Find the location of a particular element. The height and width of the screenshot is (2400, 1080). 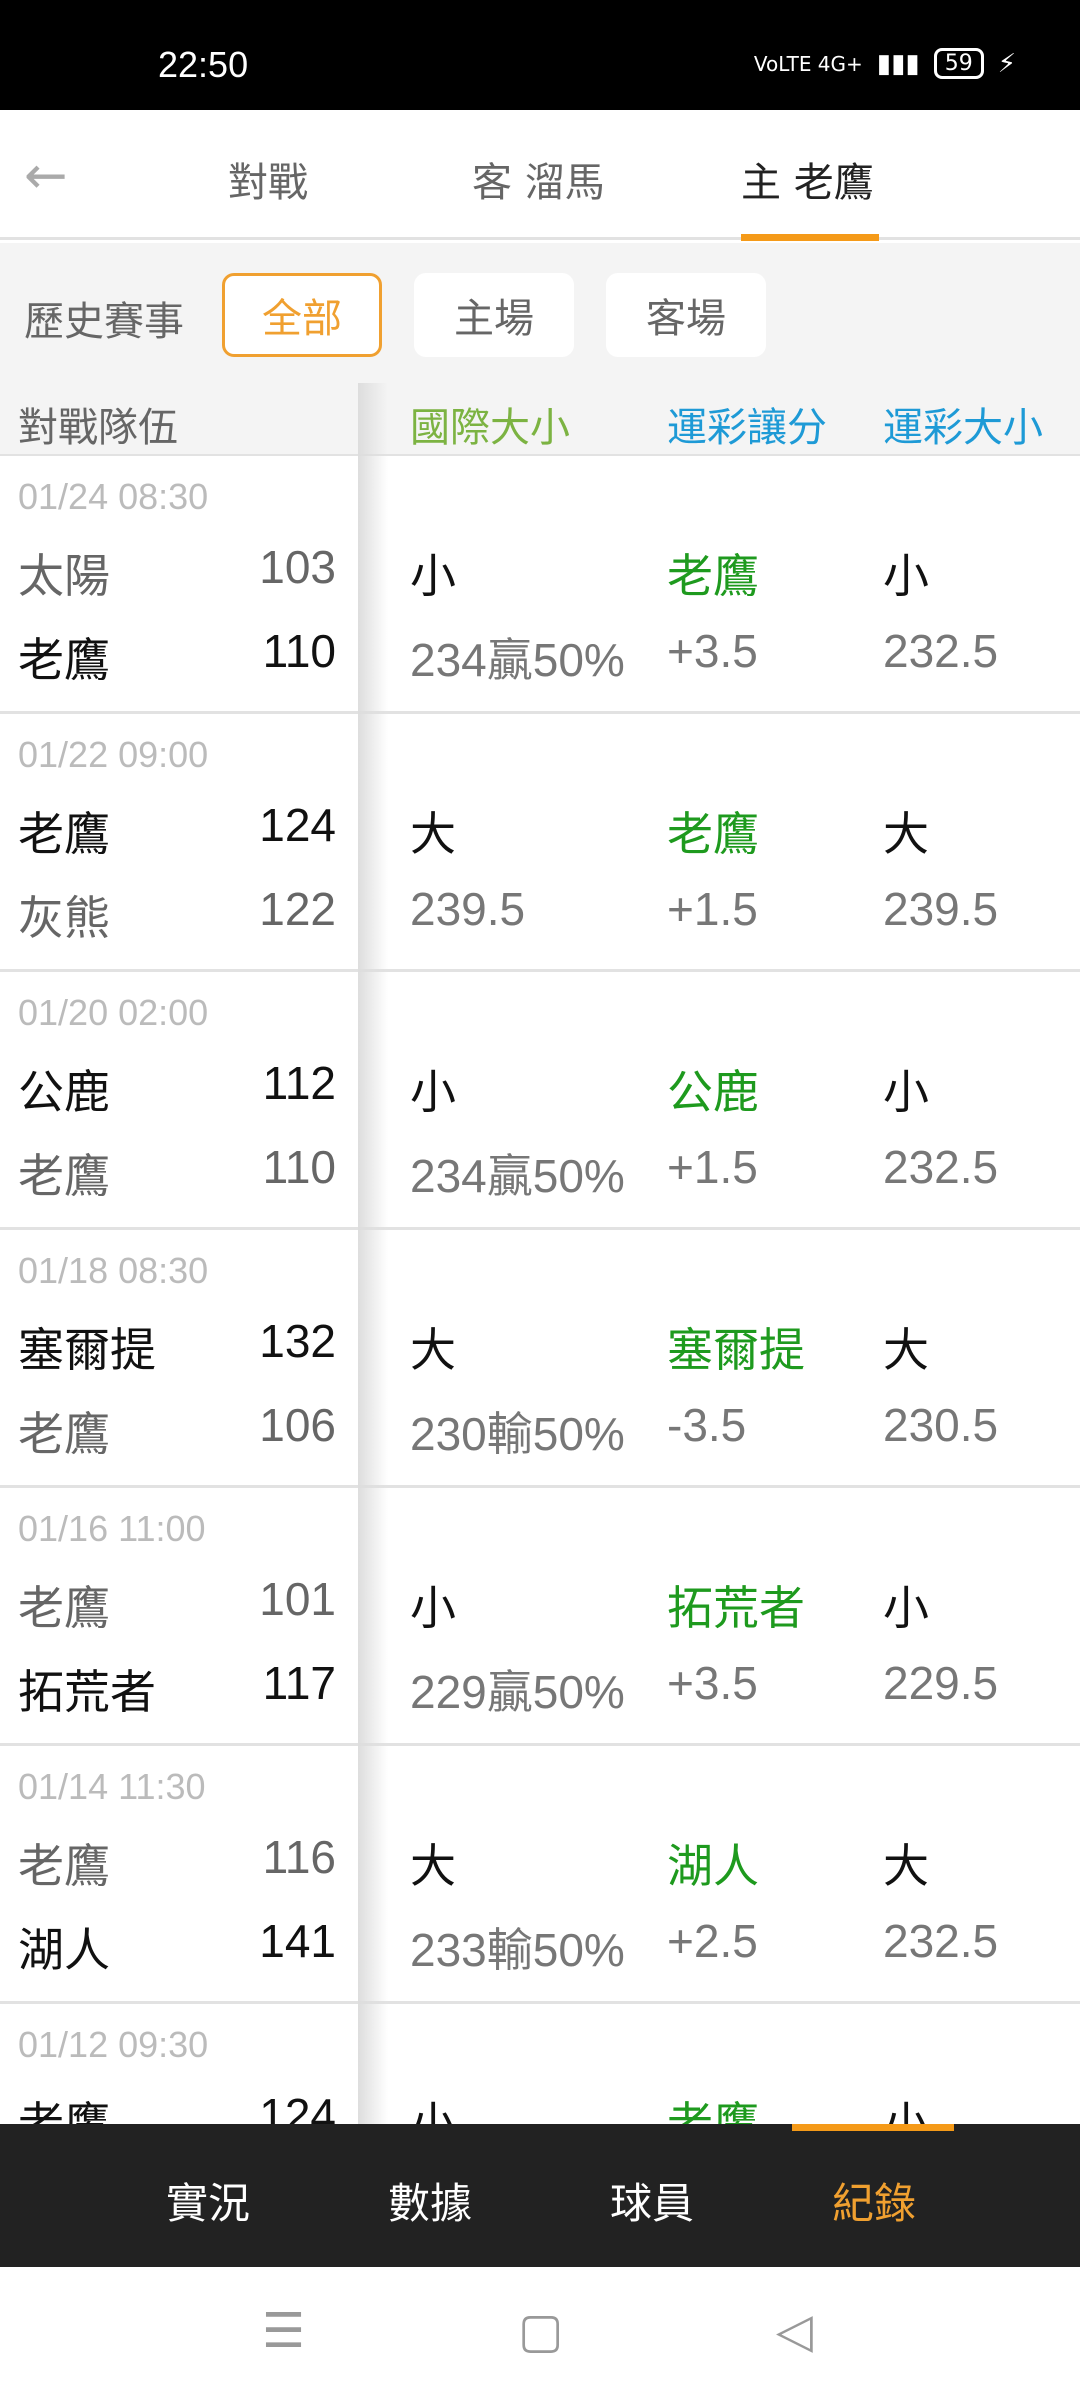

clock: 22:50 is located at coordinates (203, 64).